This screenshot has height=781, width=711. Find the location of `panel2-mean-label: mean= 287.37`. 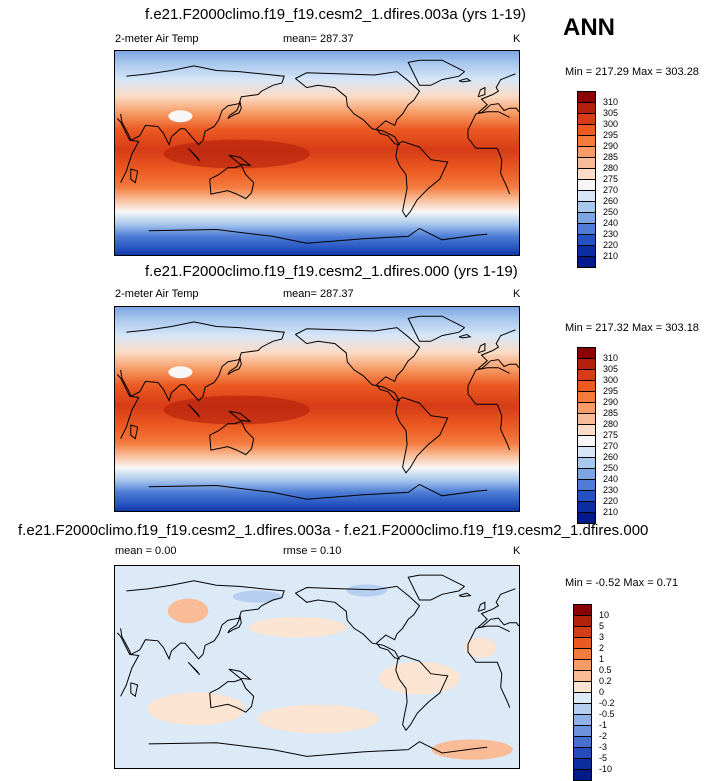

panel2-mean-label: mean= 287.37 is located at coordinates (318, 294).